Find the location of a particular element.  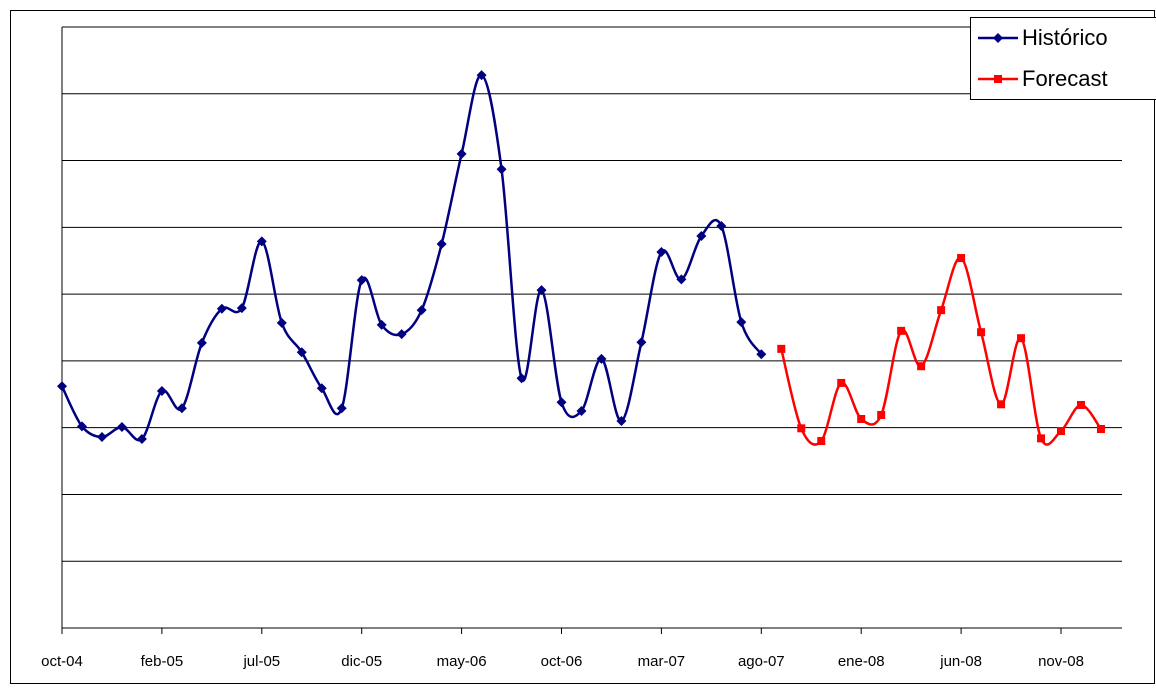

legend-label: Forecast is located at coordinates (1065, 78).